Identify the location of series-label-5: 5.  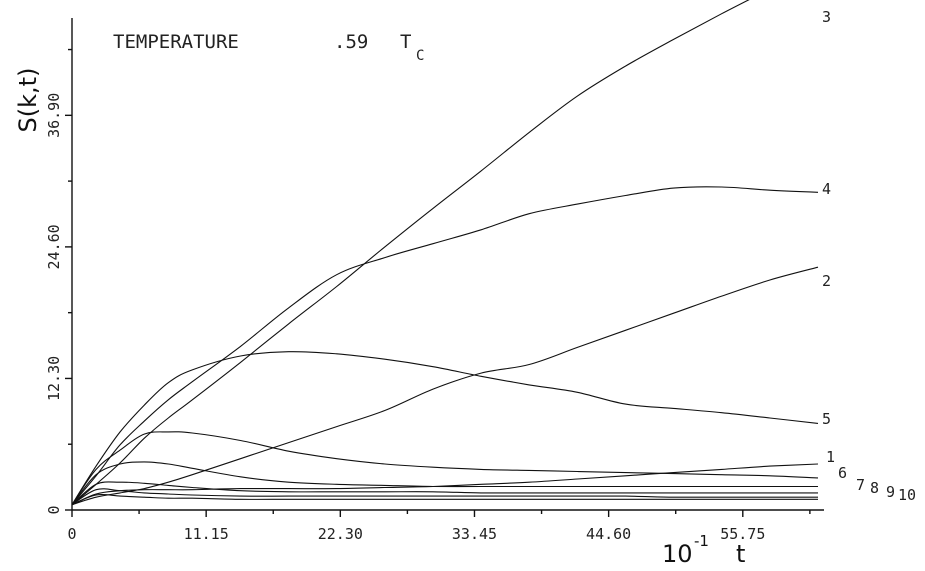
(826, 419).